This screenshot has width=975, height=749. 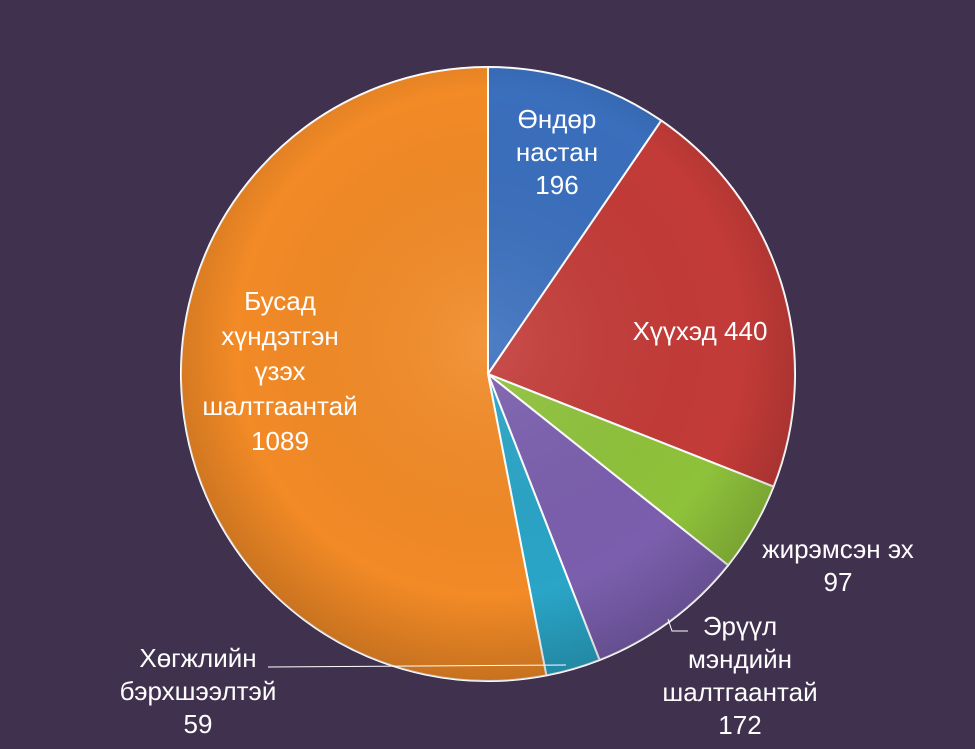 I want to click on slice-label-1: Өндөр настан 196, so click(x=557, y=152).